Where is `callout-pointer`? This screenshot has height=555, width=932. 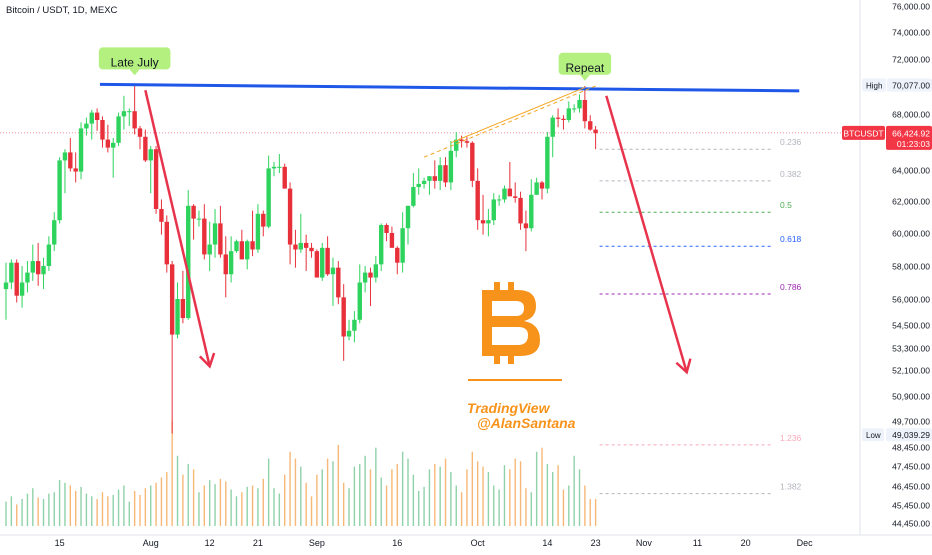
callout-pointer is located at coordinates (134, 72).